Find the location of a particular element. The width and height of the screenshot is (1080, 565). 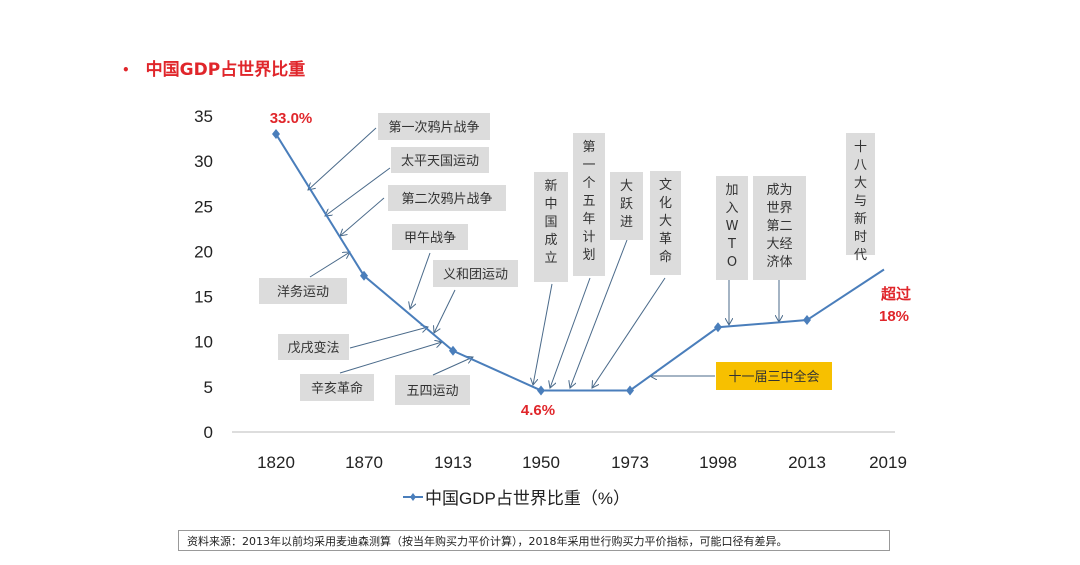

legend-label: 中国GDP占世界比重（%） is located at coordinates (527, 498).